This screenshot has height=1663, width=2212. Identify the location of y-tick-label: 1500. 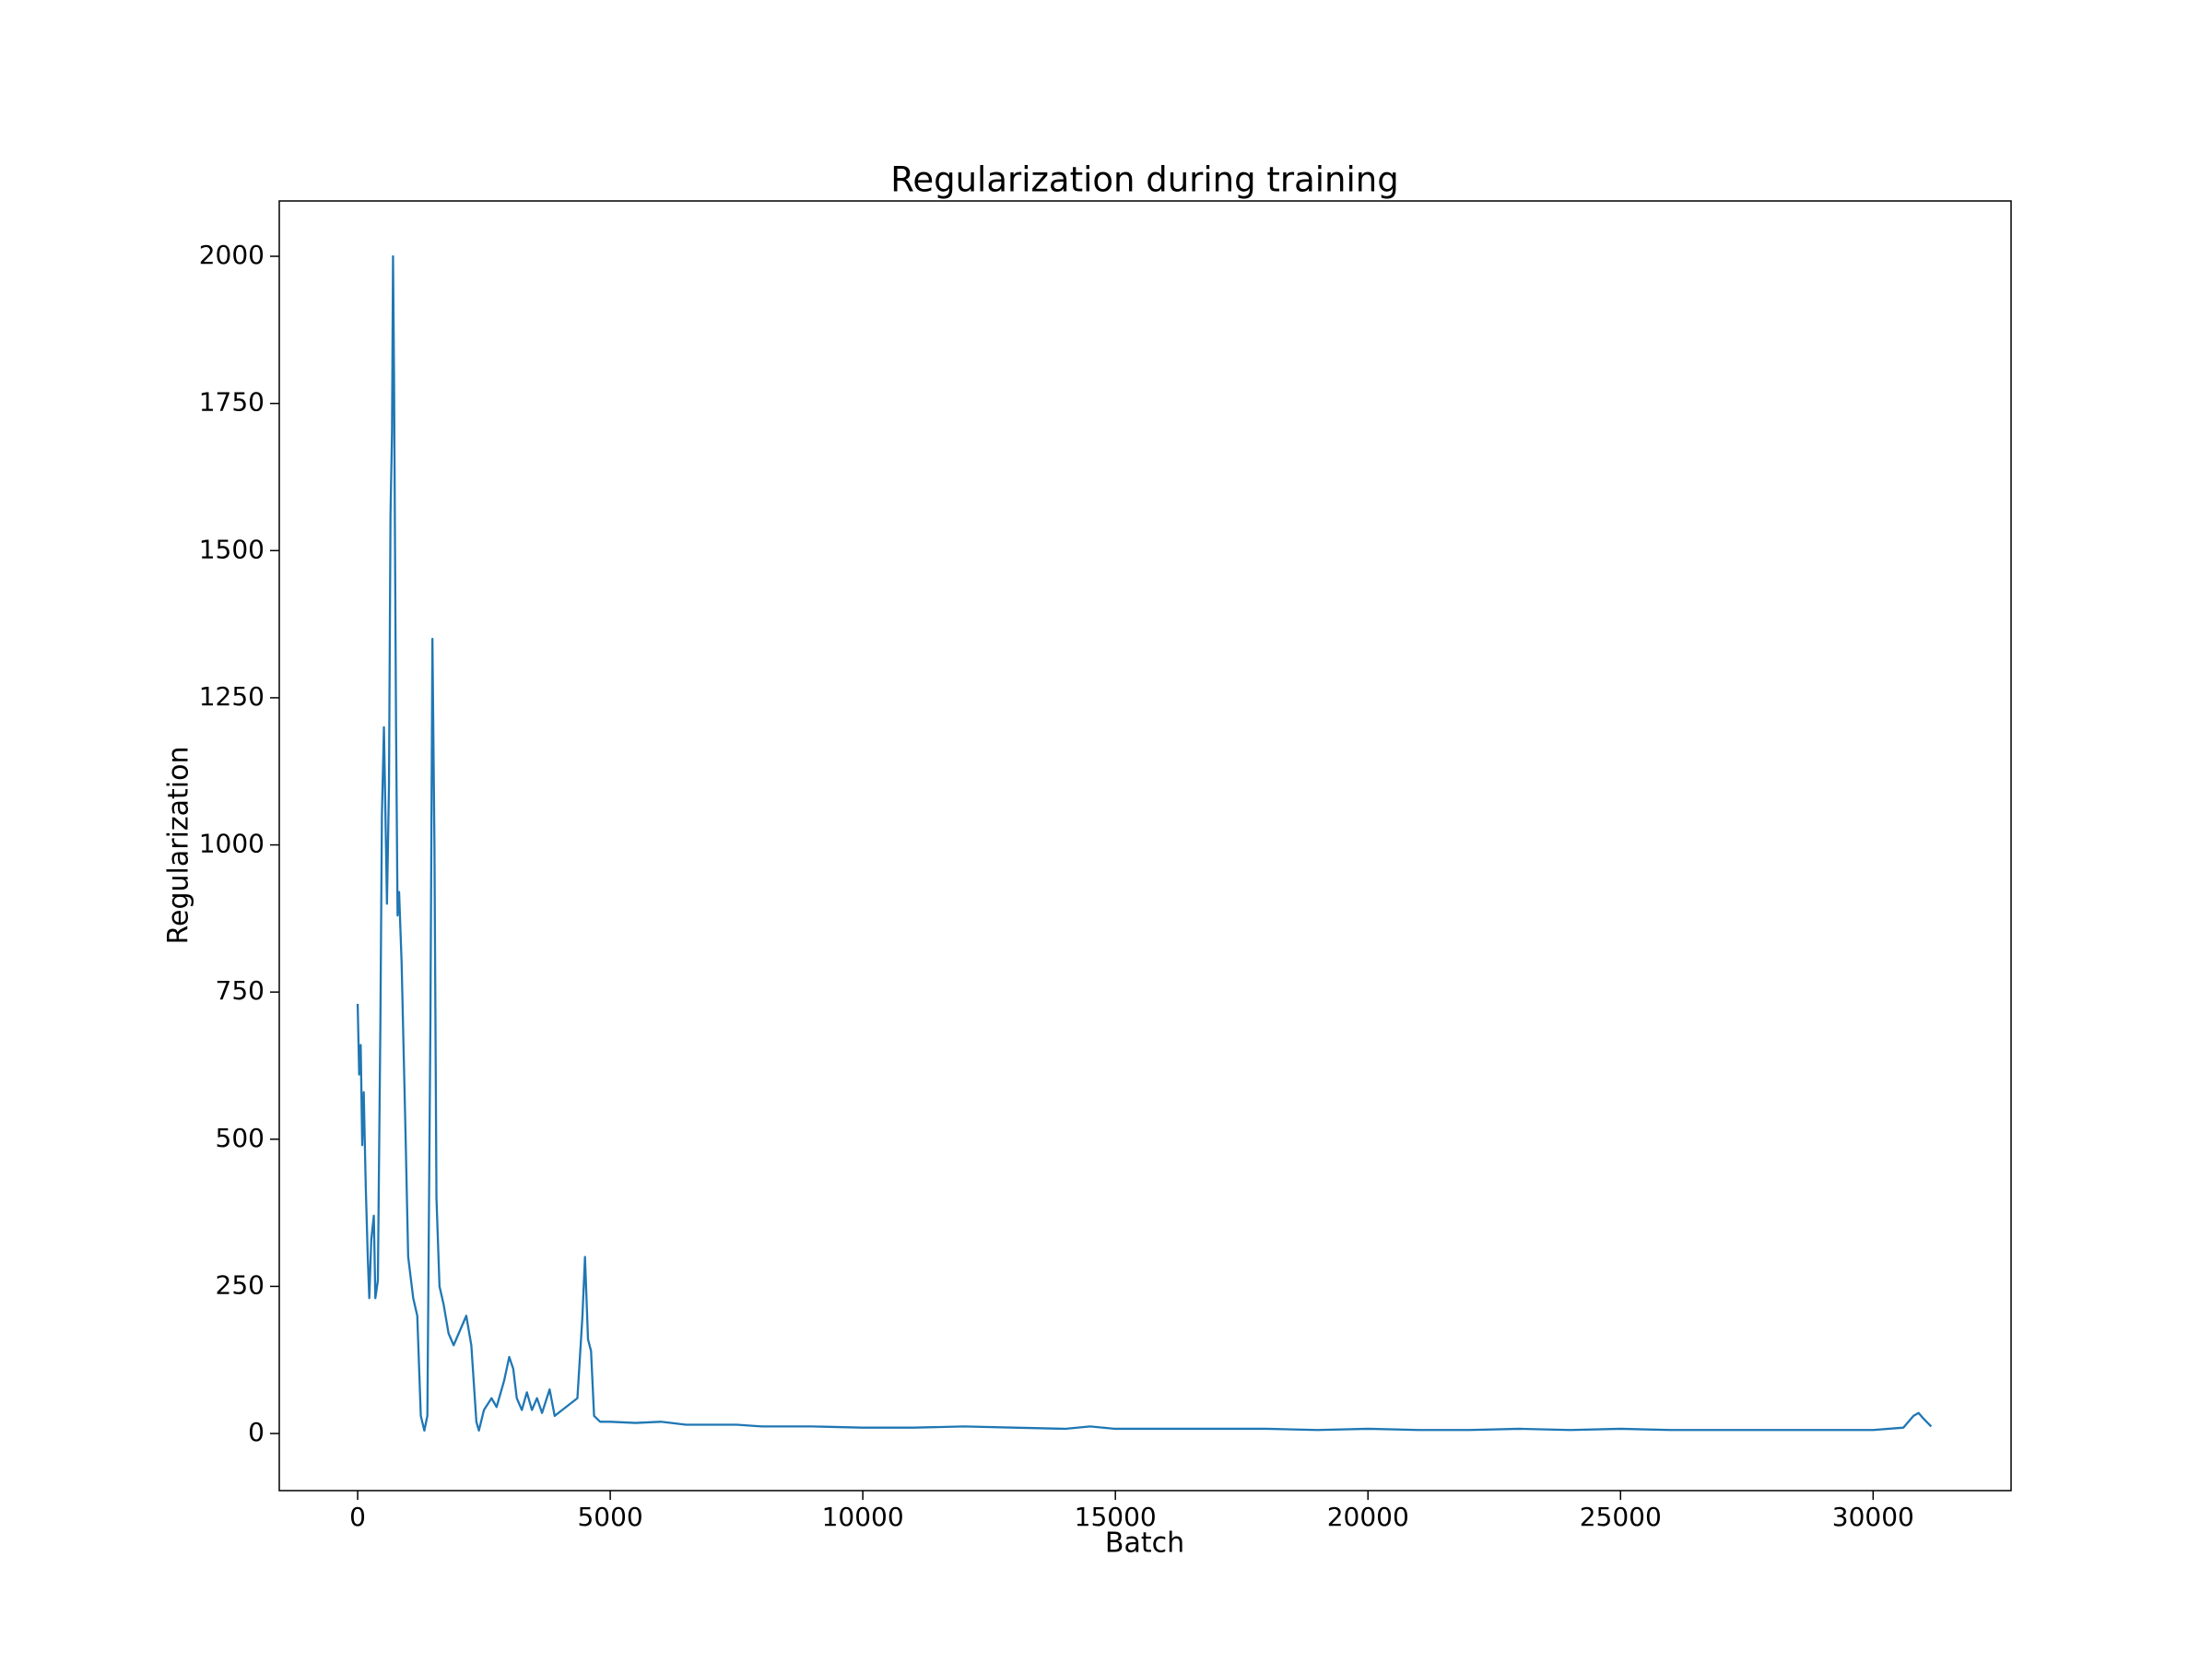
(232, 549).